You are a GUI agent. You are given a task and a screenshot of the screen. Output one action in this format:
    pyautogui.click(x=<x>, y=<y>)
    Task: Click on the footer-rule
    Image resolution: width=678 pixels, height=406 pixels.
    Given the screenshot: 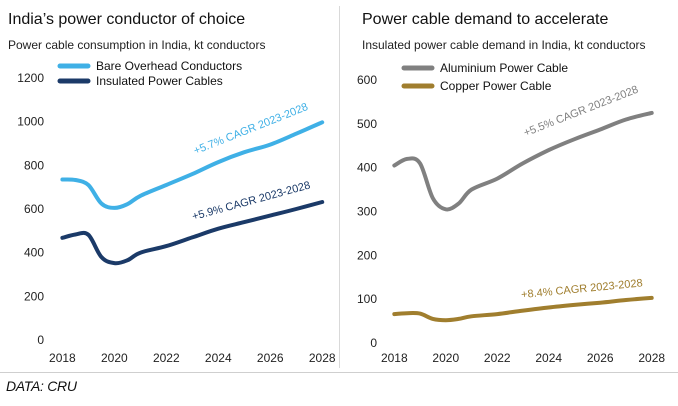 What is the action you would take?
    pyautogui.click(x=339, y=372)
    